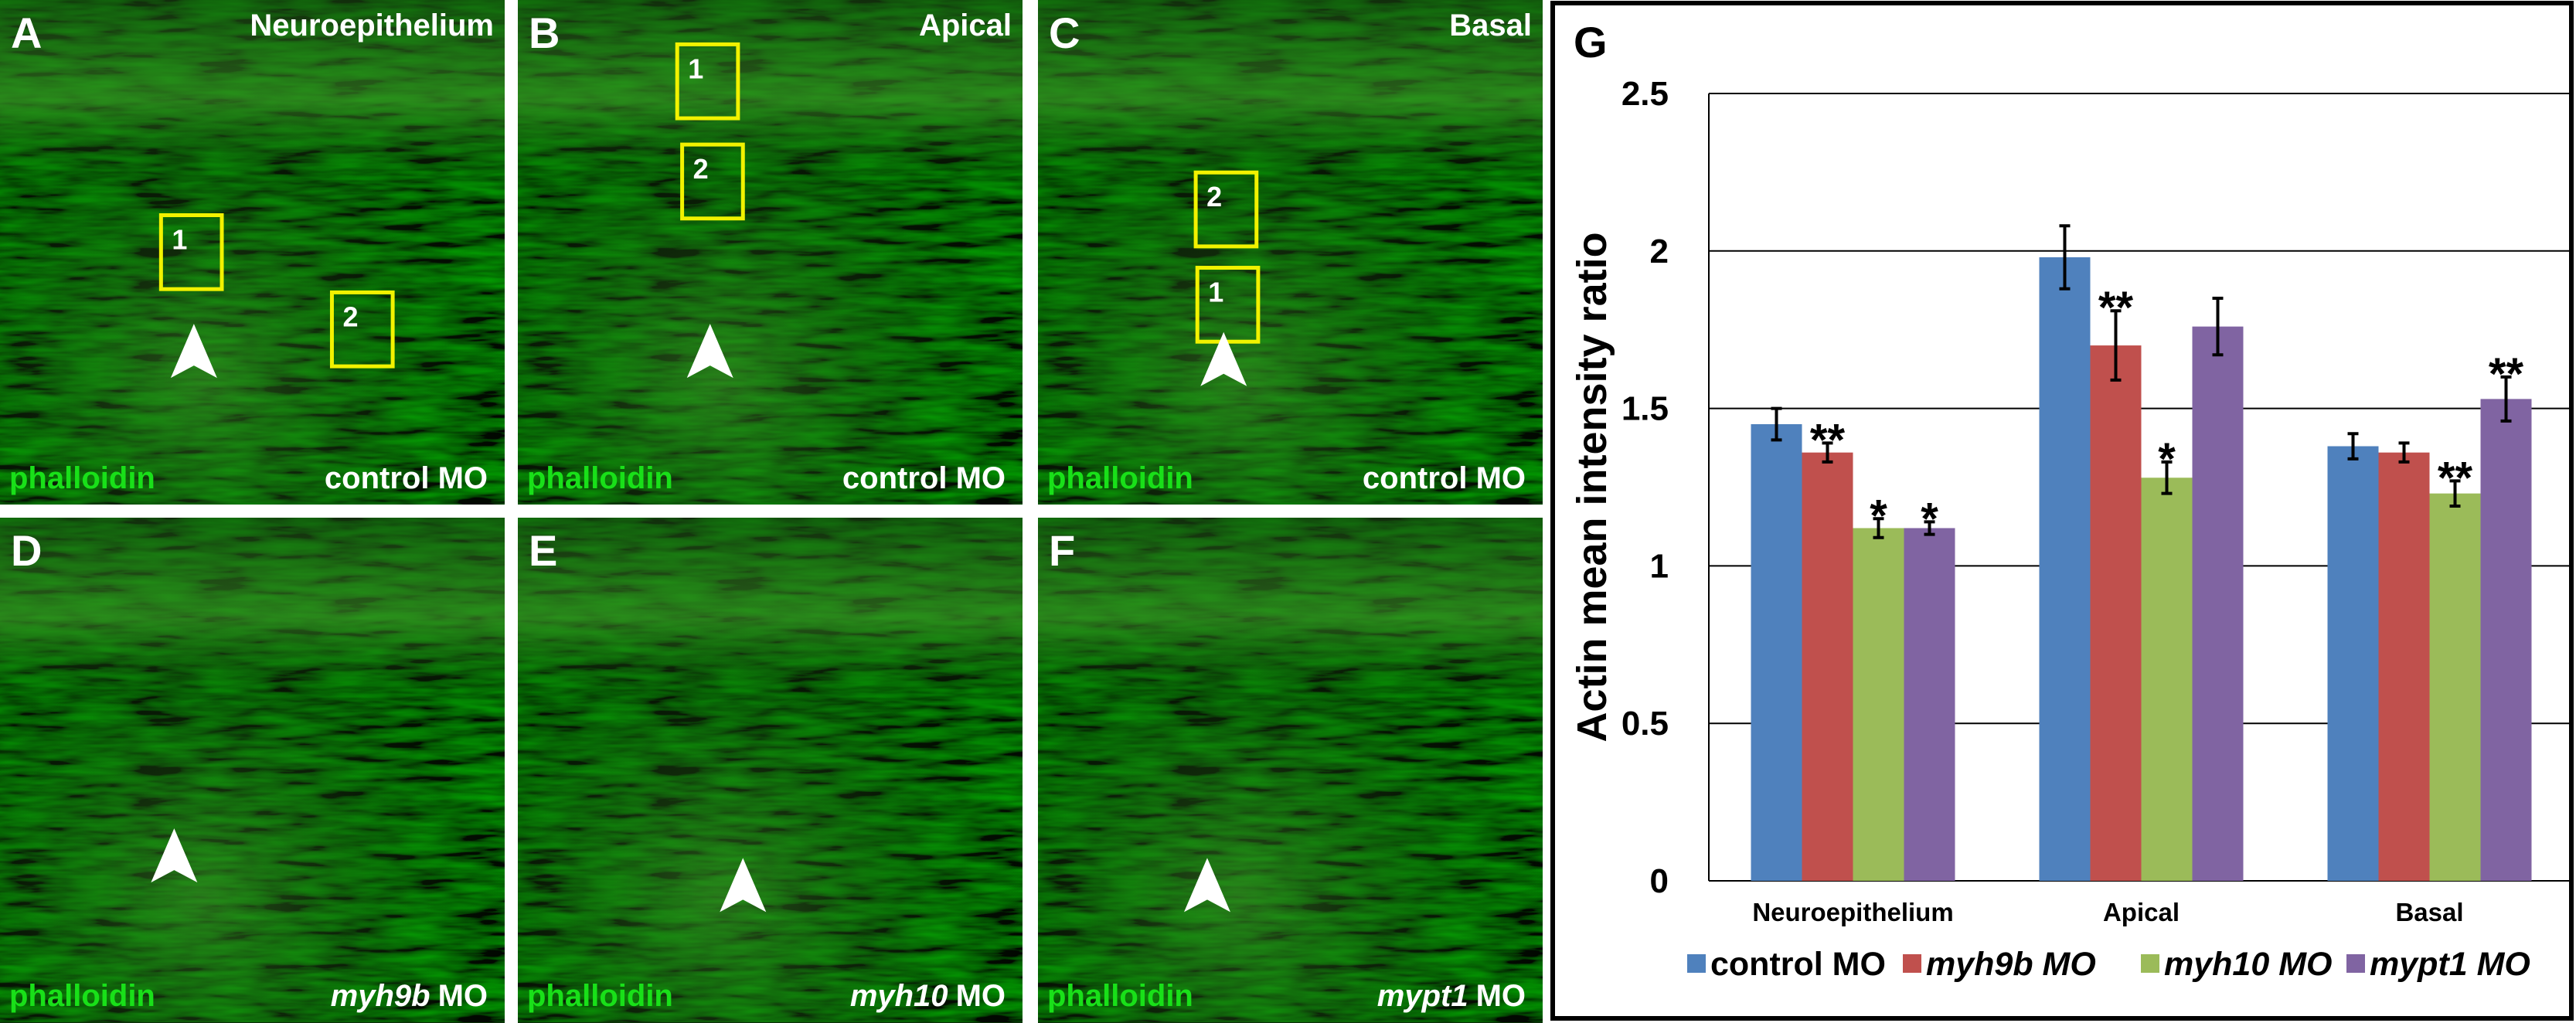 This screenshot has width=2576, height=1023. What do you see at coordinates (544, 32) in the screenshot?
I see `panel-letter: B` at bounding box center [544, 32].